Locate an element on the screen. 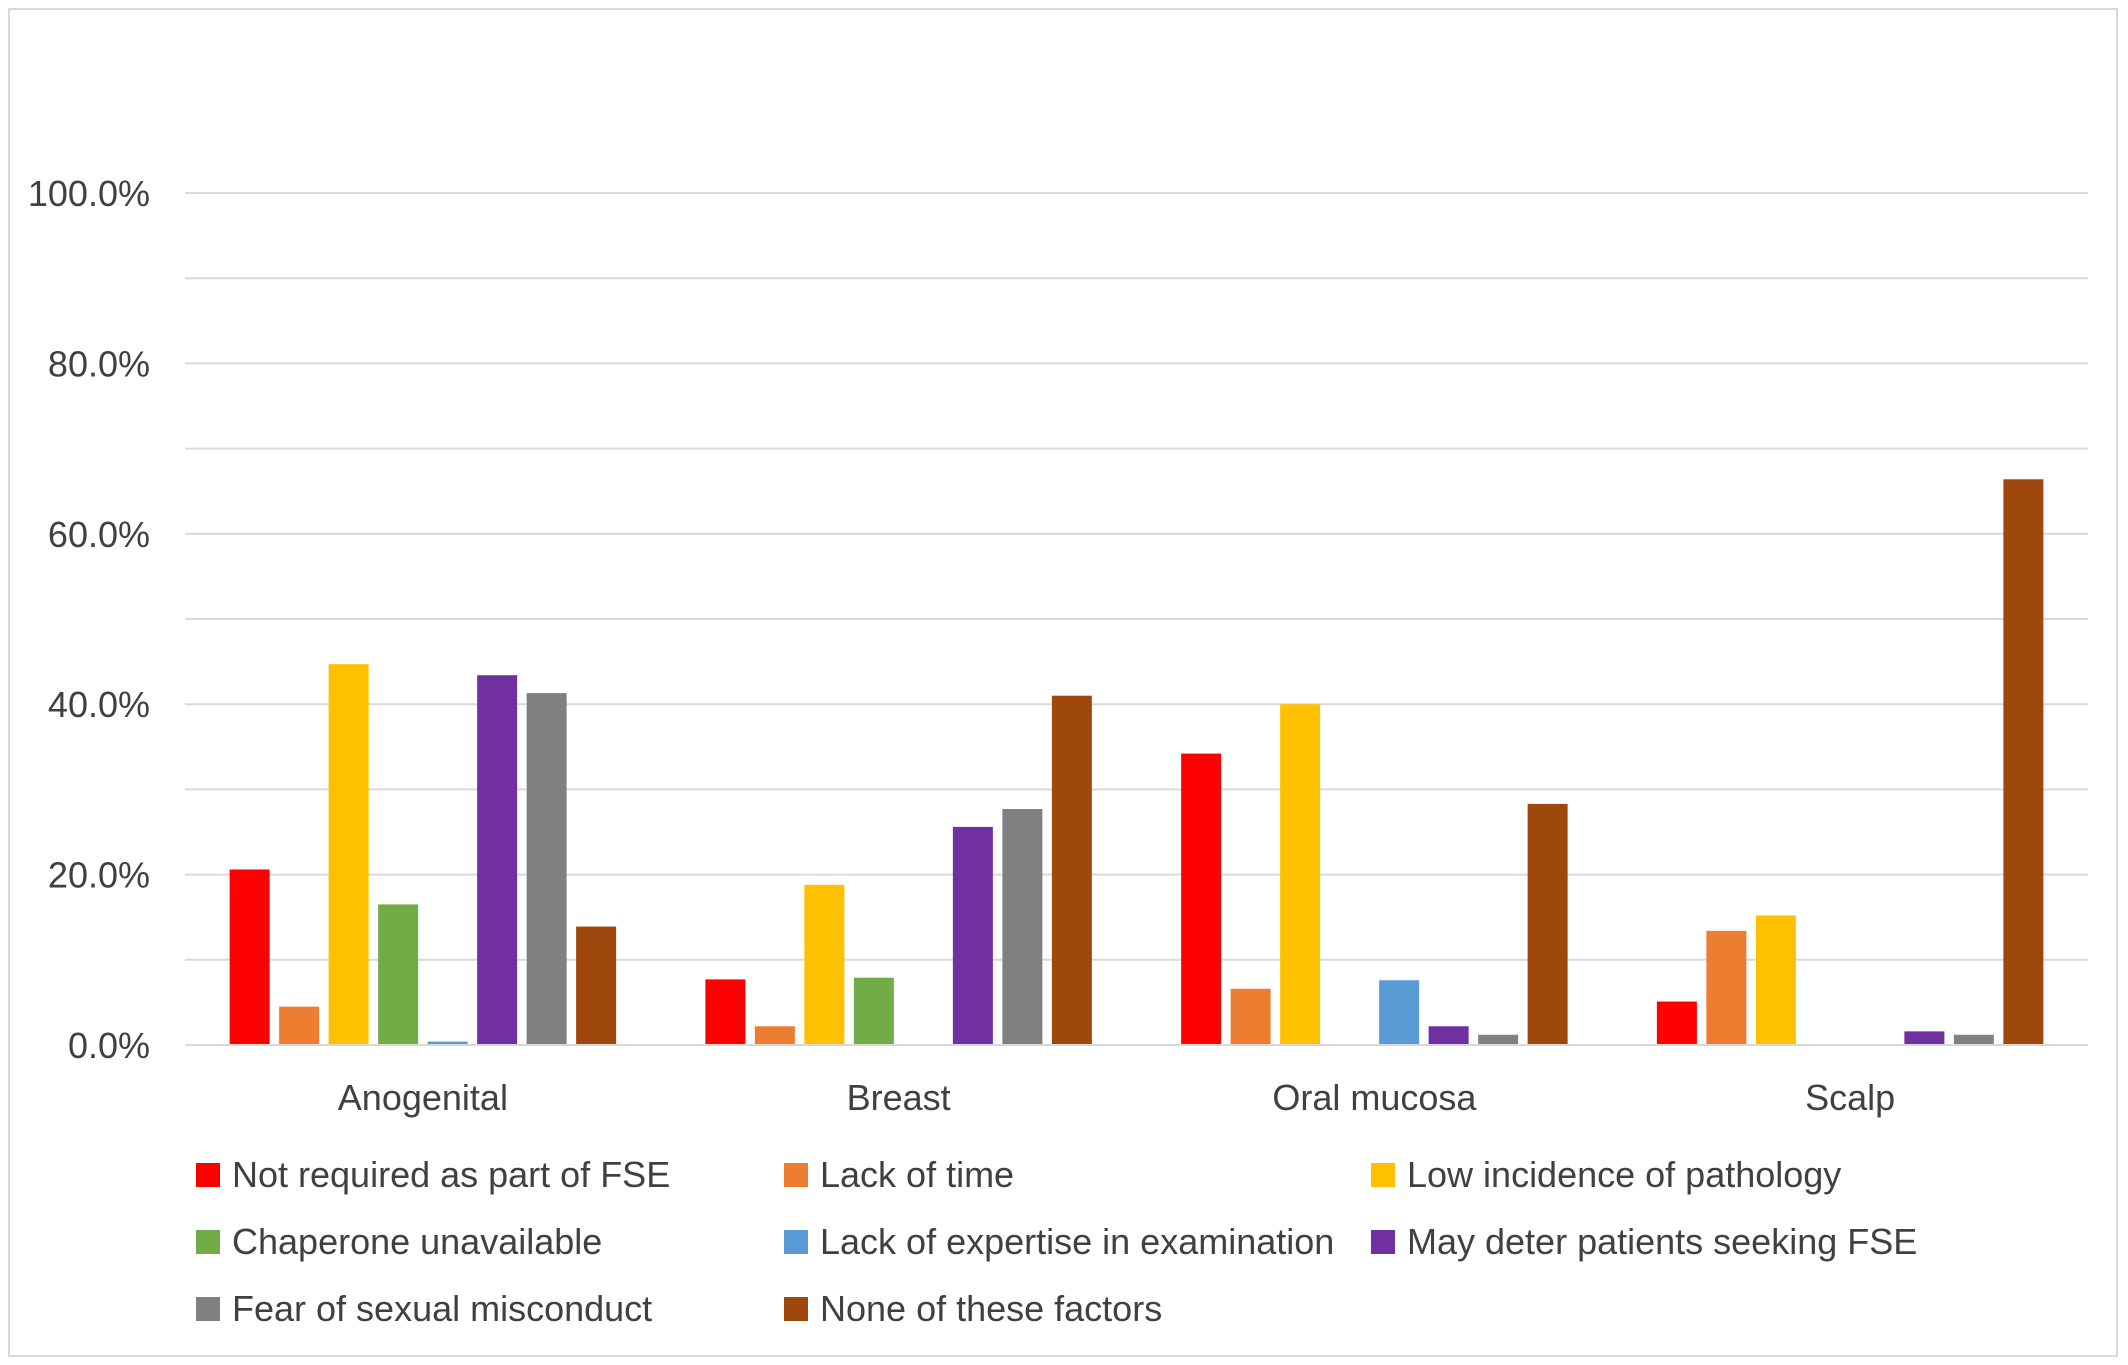 The height and width of the screenshot is (1365, 2128). y-axis-ticks: 0.0% 20.0% 40.0% 60.0% 80.0% 100.0% is located at coordinates (89, 619).